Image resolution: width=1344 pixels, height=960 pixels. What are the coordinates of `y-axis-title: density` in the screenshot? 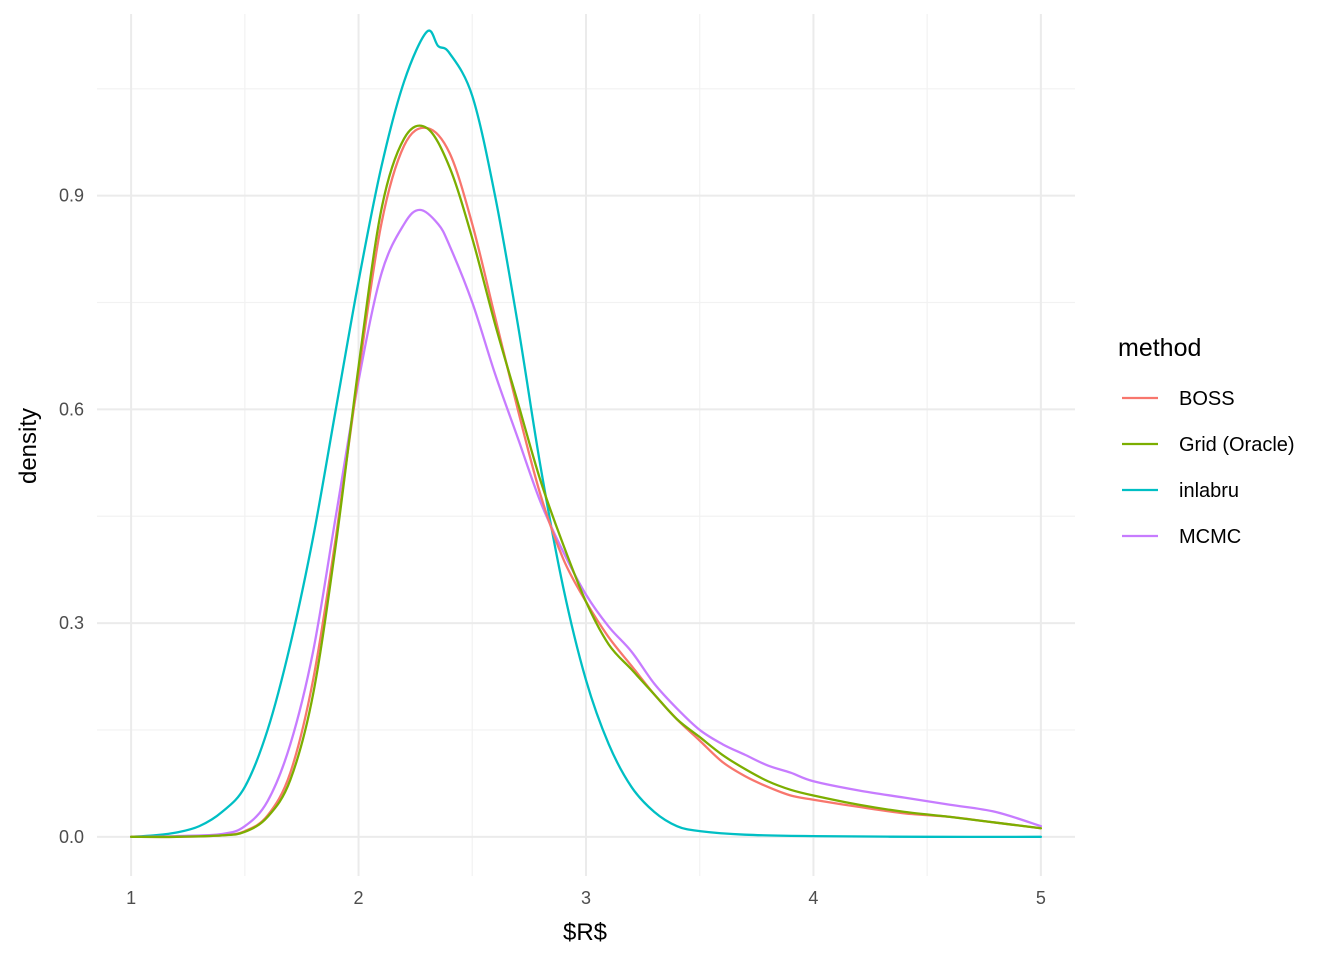 It's located at (28, 446).